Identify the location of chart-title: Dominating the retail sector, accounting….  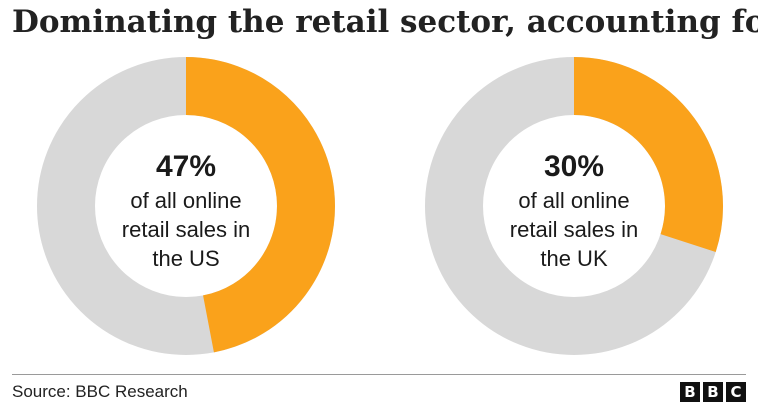
(385, 22).